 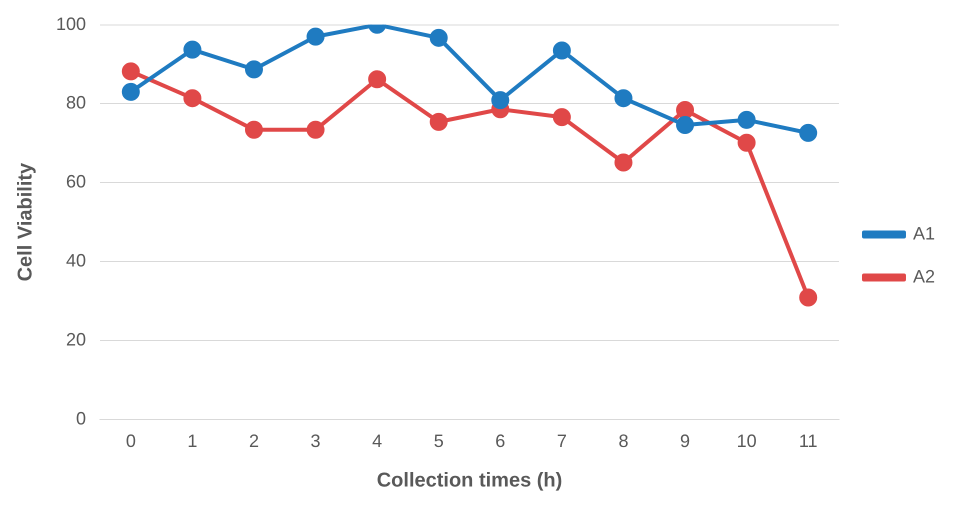 I want to click on x-tick-label: 8, so click(x=623, y=441).